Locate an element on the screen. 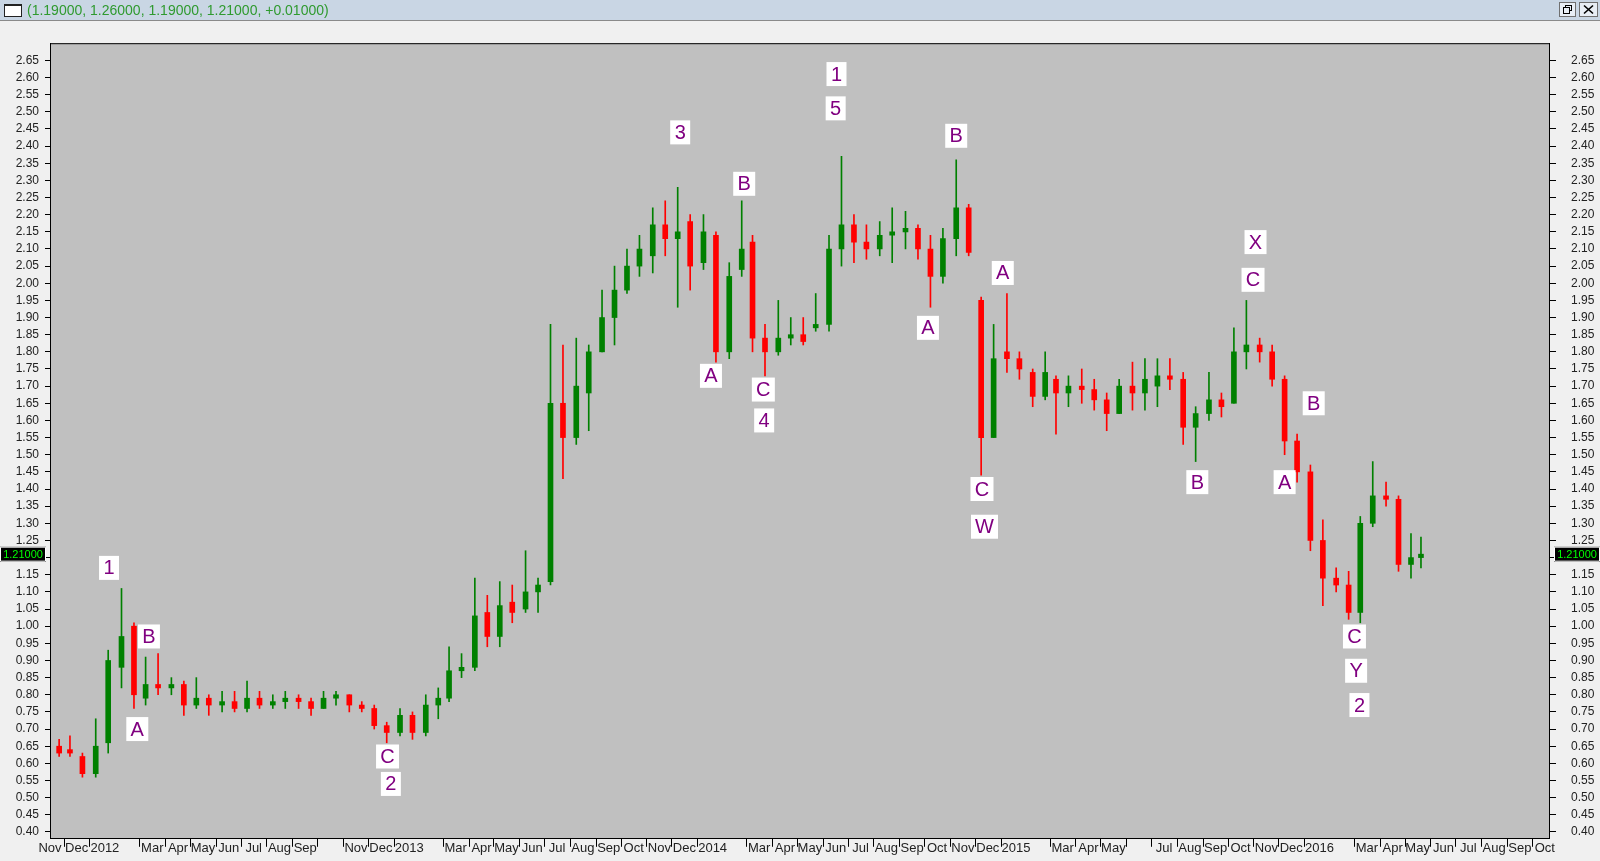 Image resolution: width=1600 pixels, height=861 pixels. y2-tick-label: 1.70 is located at coordinates (1583, 385).